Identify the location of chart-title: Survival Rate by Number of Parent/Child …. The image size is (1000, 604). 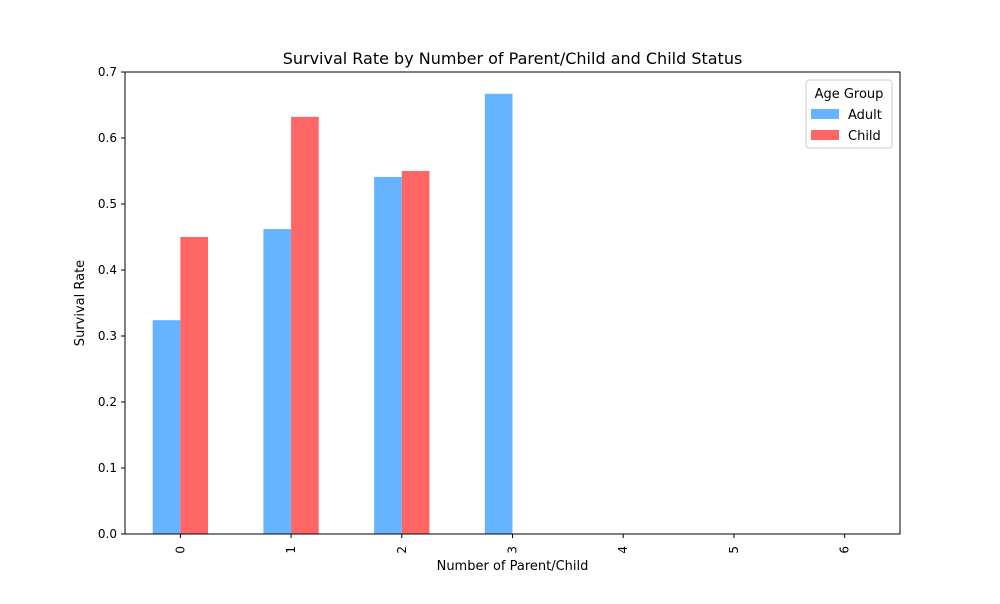
(513, 58).